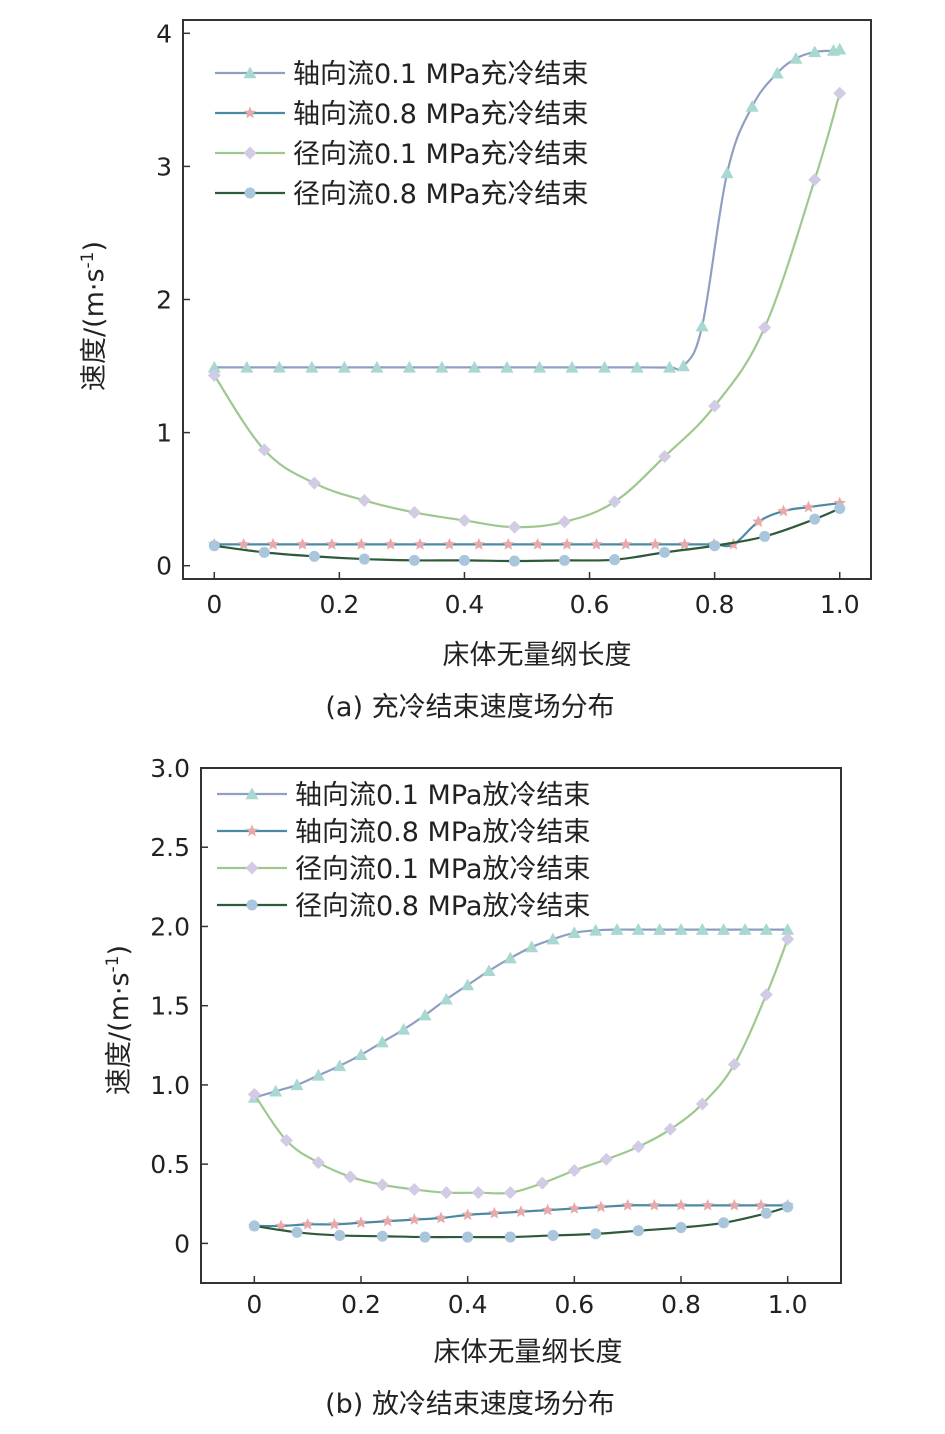  Describe the element at coordinates (401, 154) in the screenshot. I see `chart-a-legend-entry-3: 径向流0.1 MPa充冷结束` at that location.